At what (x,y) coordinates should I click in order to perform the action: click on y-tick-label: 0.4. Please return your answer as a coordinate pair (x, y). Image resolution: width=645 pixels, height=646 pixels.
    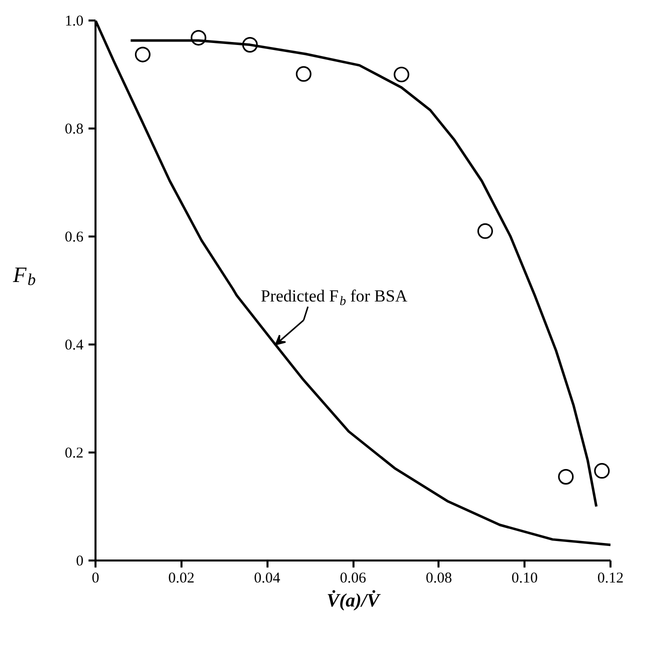
    Looking at the image, I should click on (74, 346).